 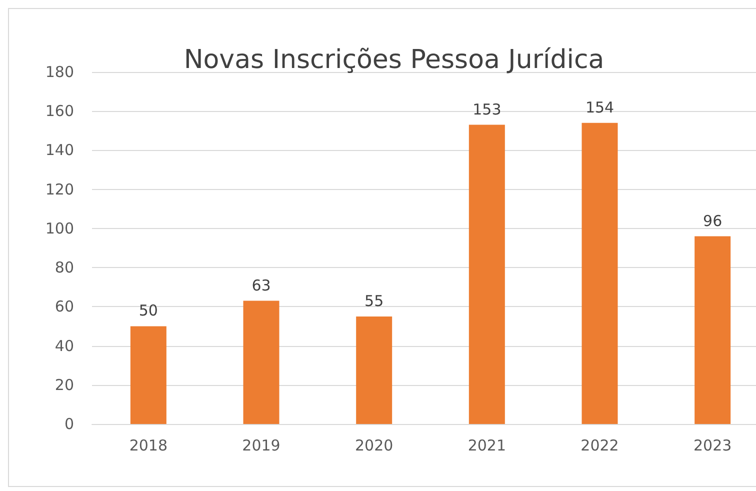 What do you see at coordinates (59, 150) in the screenshot?
I see `y-tick-label: 140` at bounding box center [59, 150].